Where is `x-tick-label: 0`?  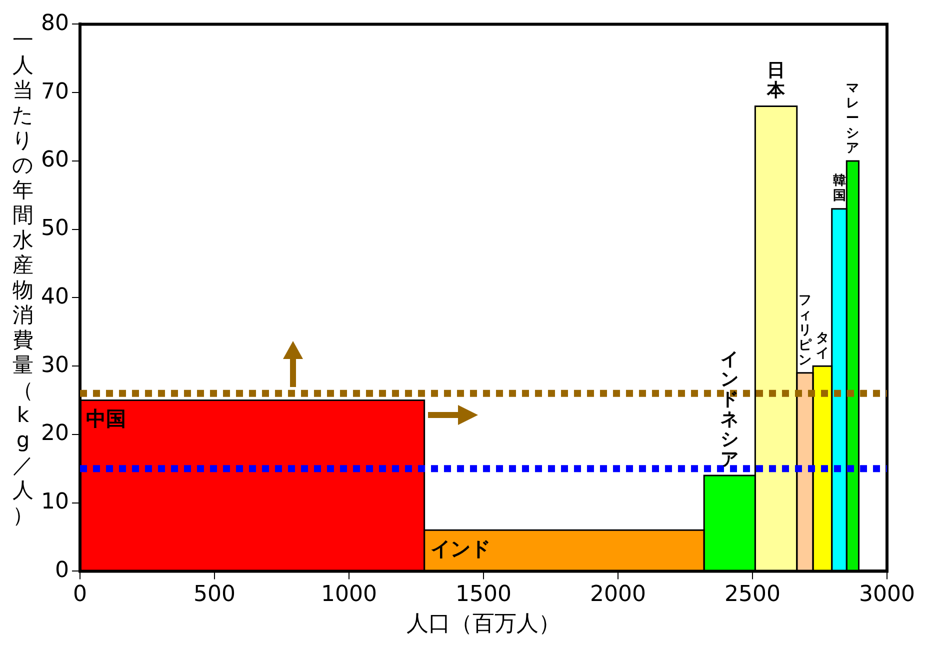 x-tick-label: 0 is located at coordinates (79, 595).